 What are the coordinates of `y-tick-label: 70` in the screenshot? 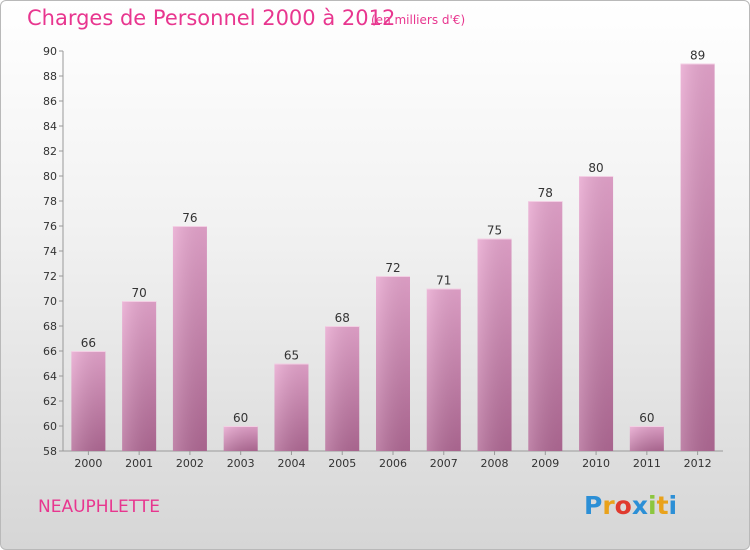 It's located at (50, 301).